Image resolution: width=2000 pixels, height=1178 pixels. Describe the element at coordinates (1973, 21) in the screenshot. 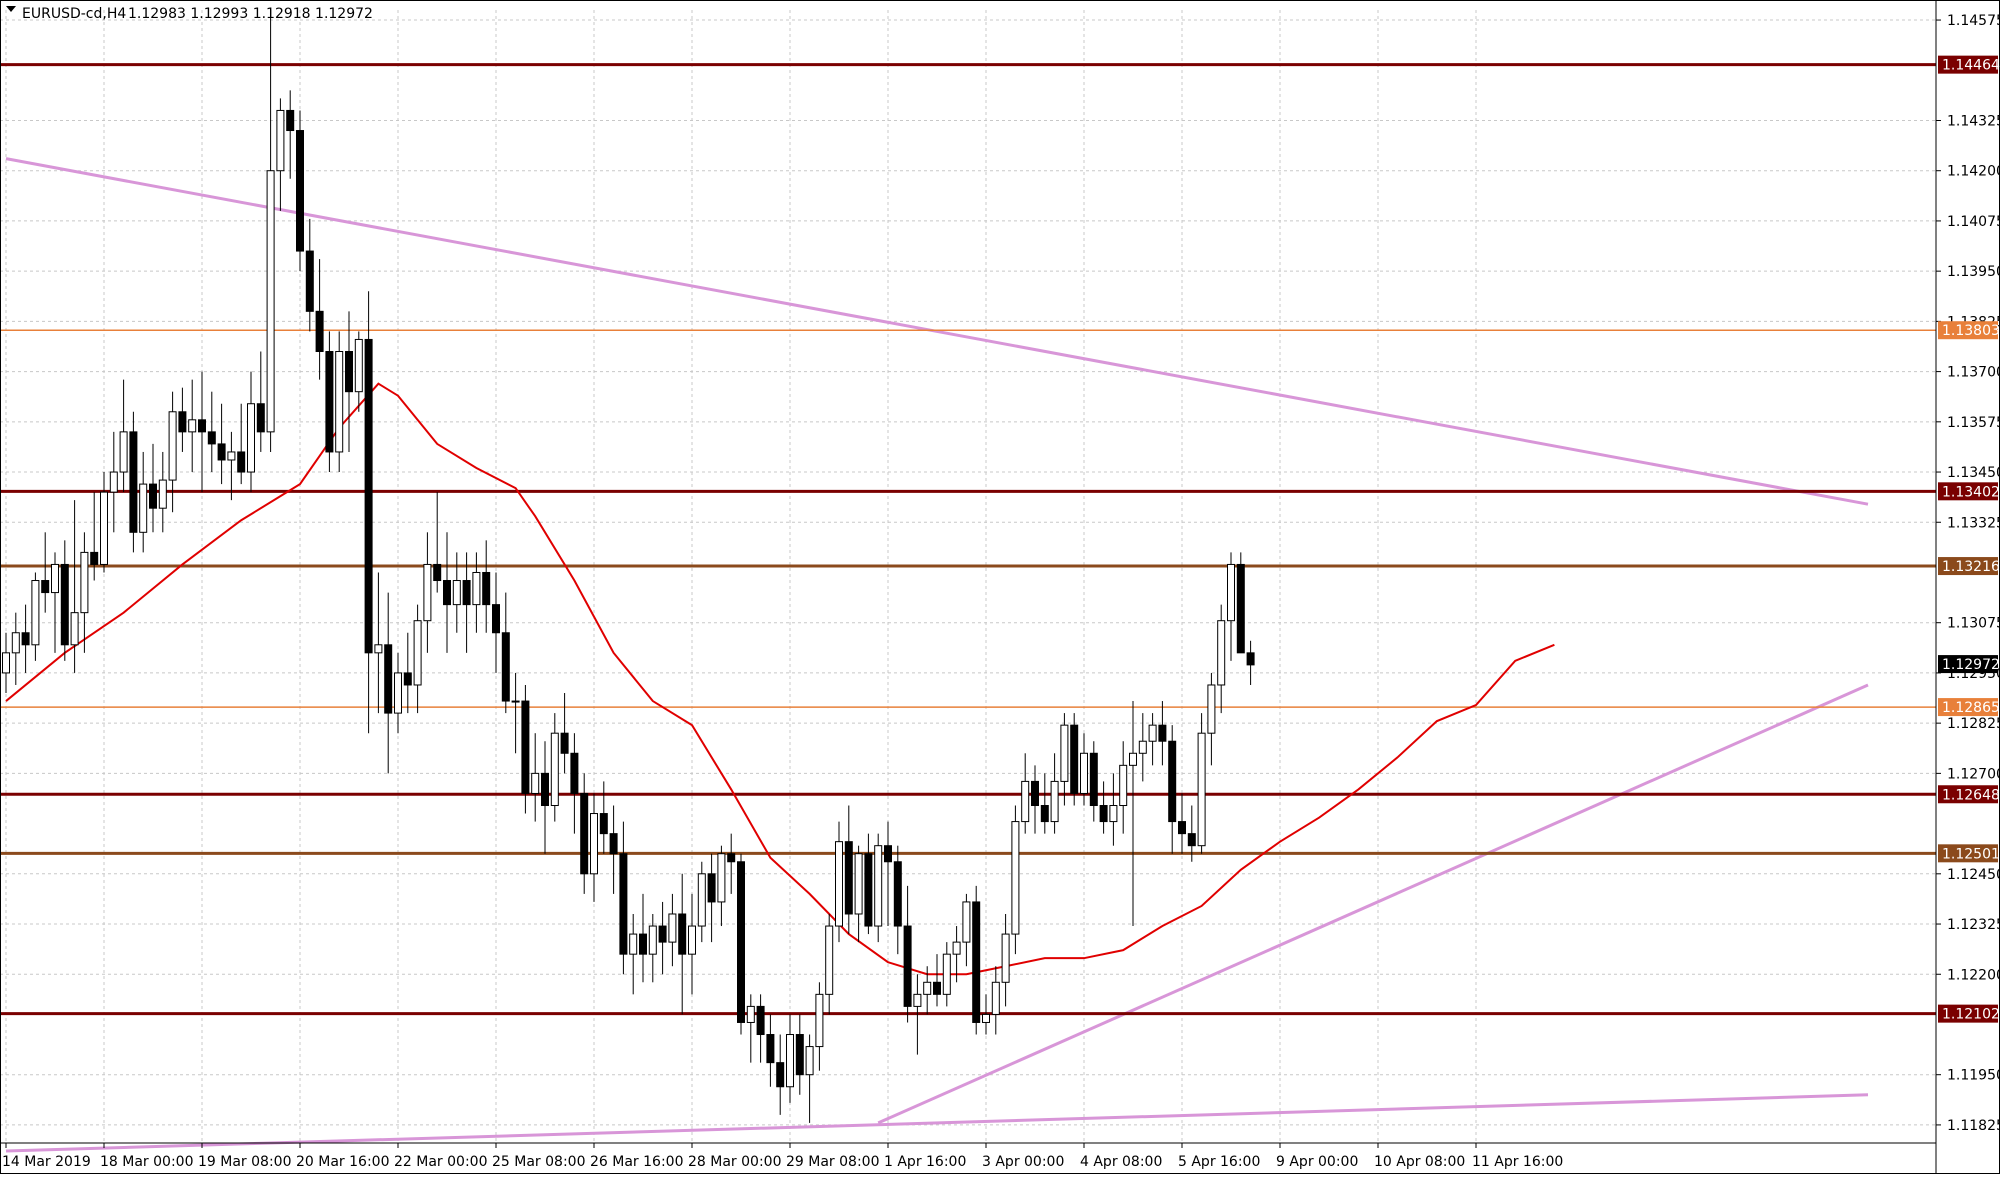

I see `price-axis-label: 1.14575` at that location.